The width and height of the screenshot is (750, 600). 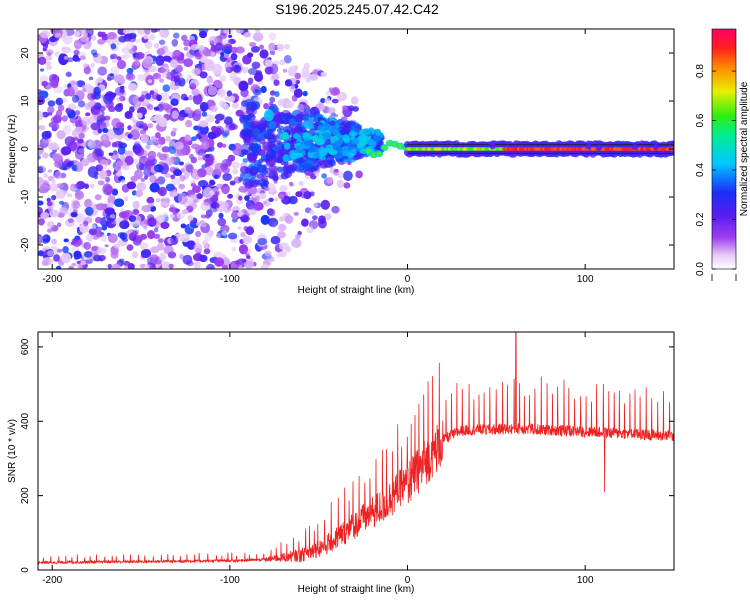 I want to click on y-tick-label: 600, so click(x=25, y=346).